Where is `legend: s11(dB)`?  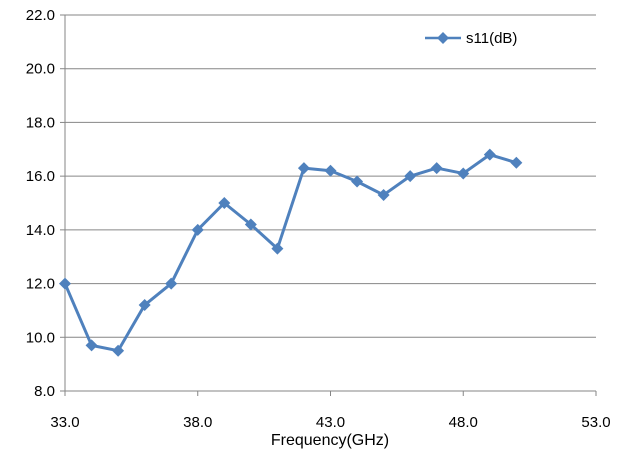 legend: s11(dB) is located at coordinates (471, 38).